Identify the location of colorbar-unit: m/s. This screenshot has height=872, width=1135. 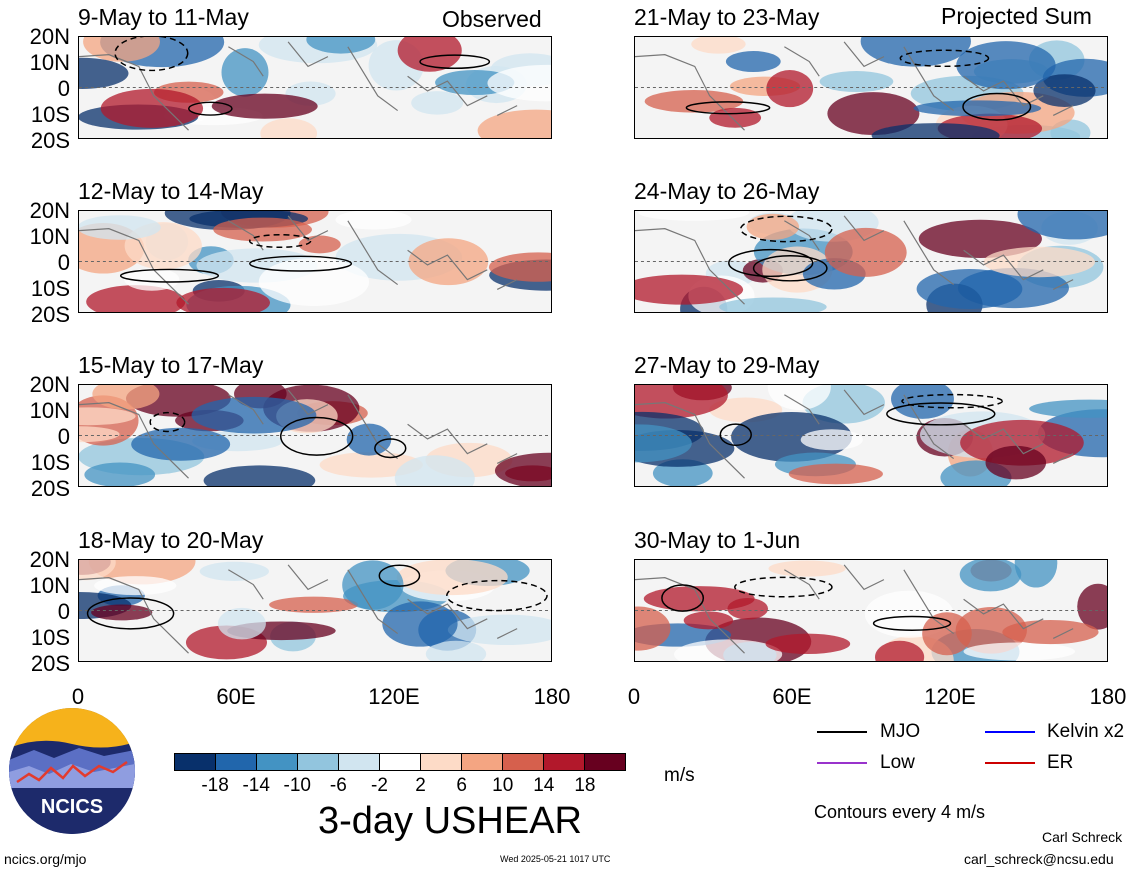
(679, 775).